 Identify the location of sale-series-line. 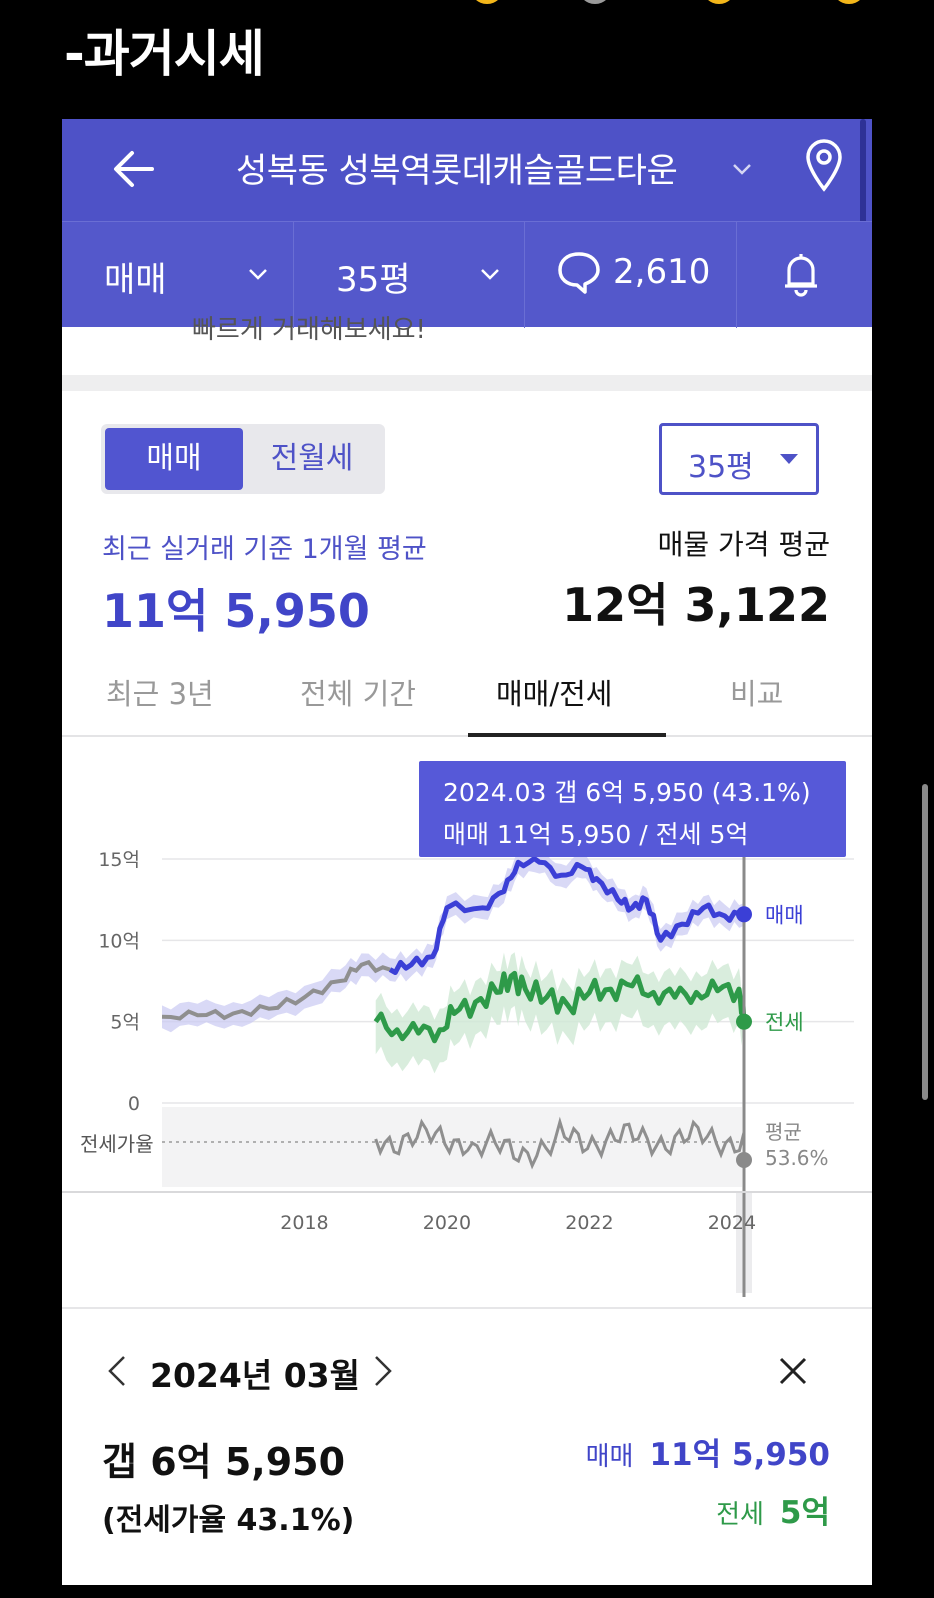
(566, 915).